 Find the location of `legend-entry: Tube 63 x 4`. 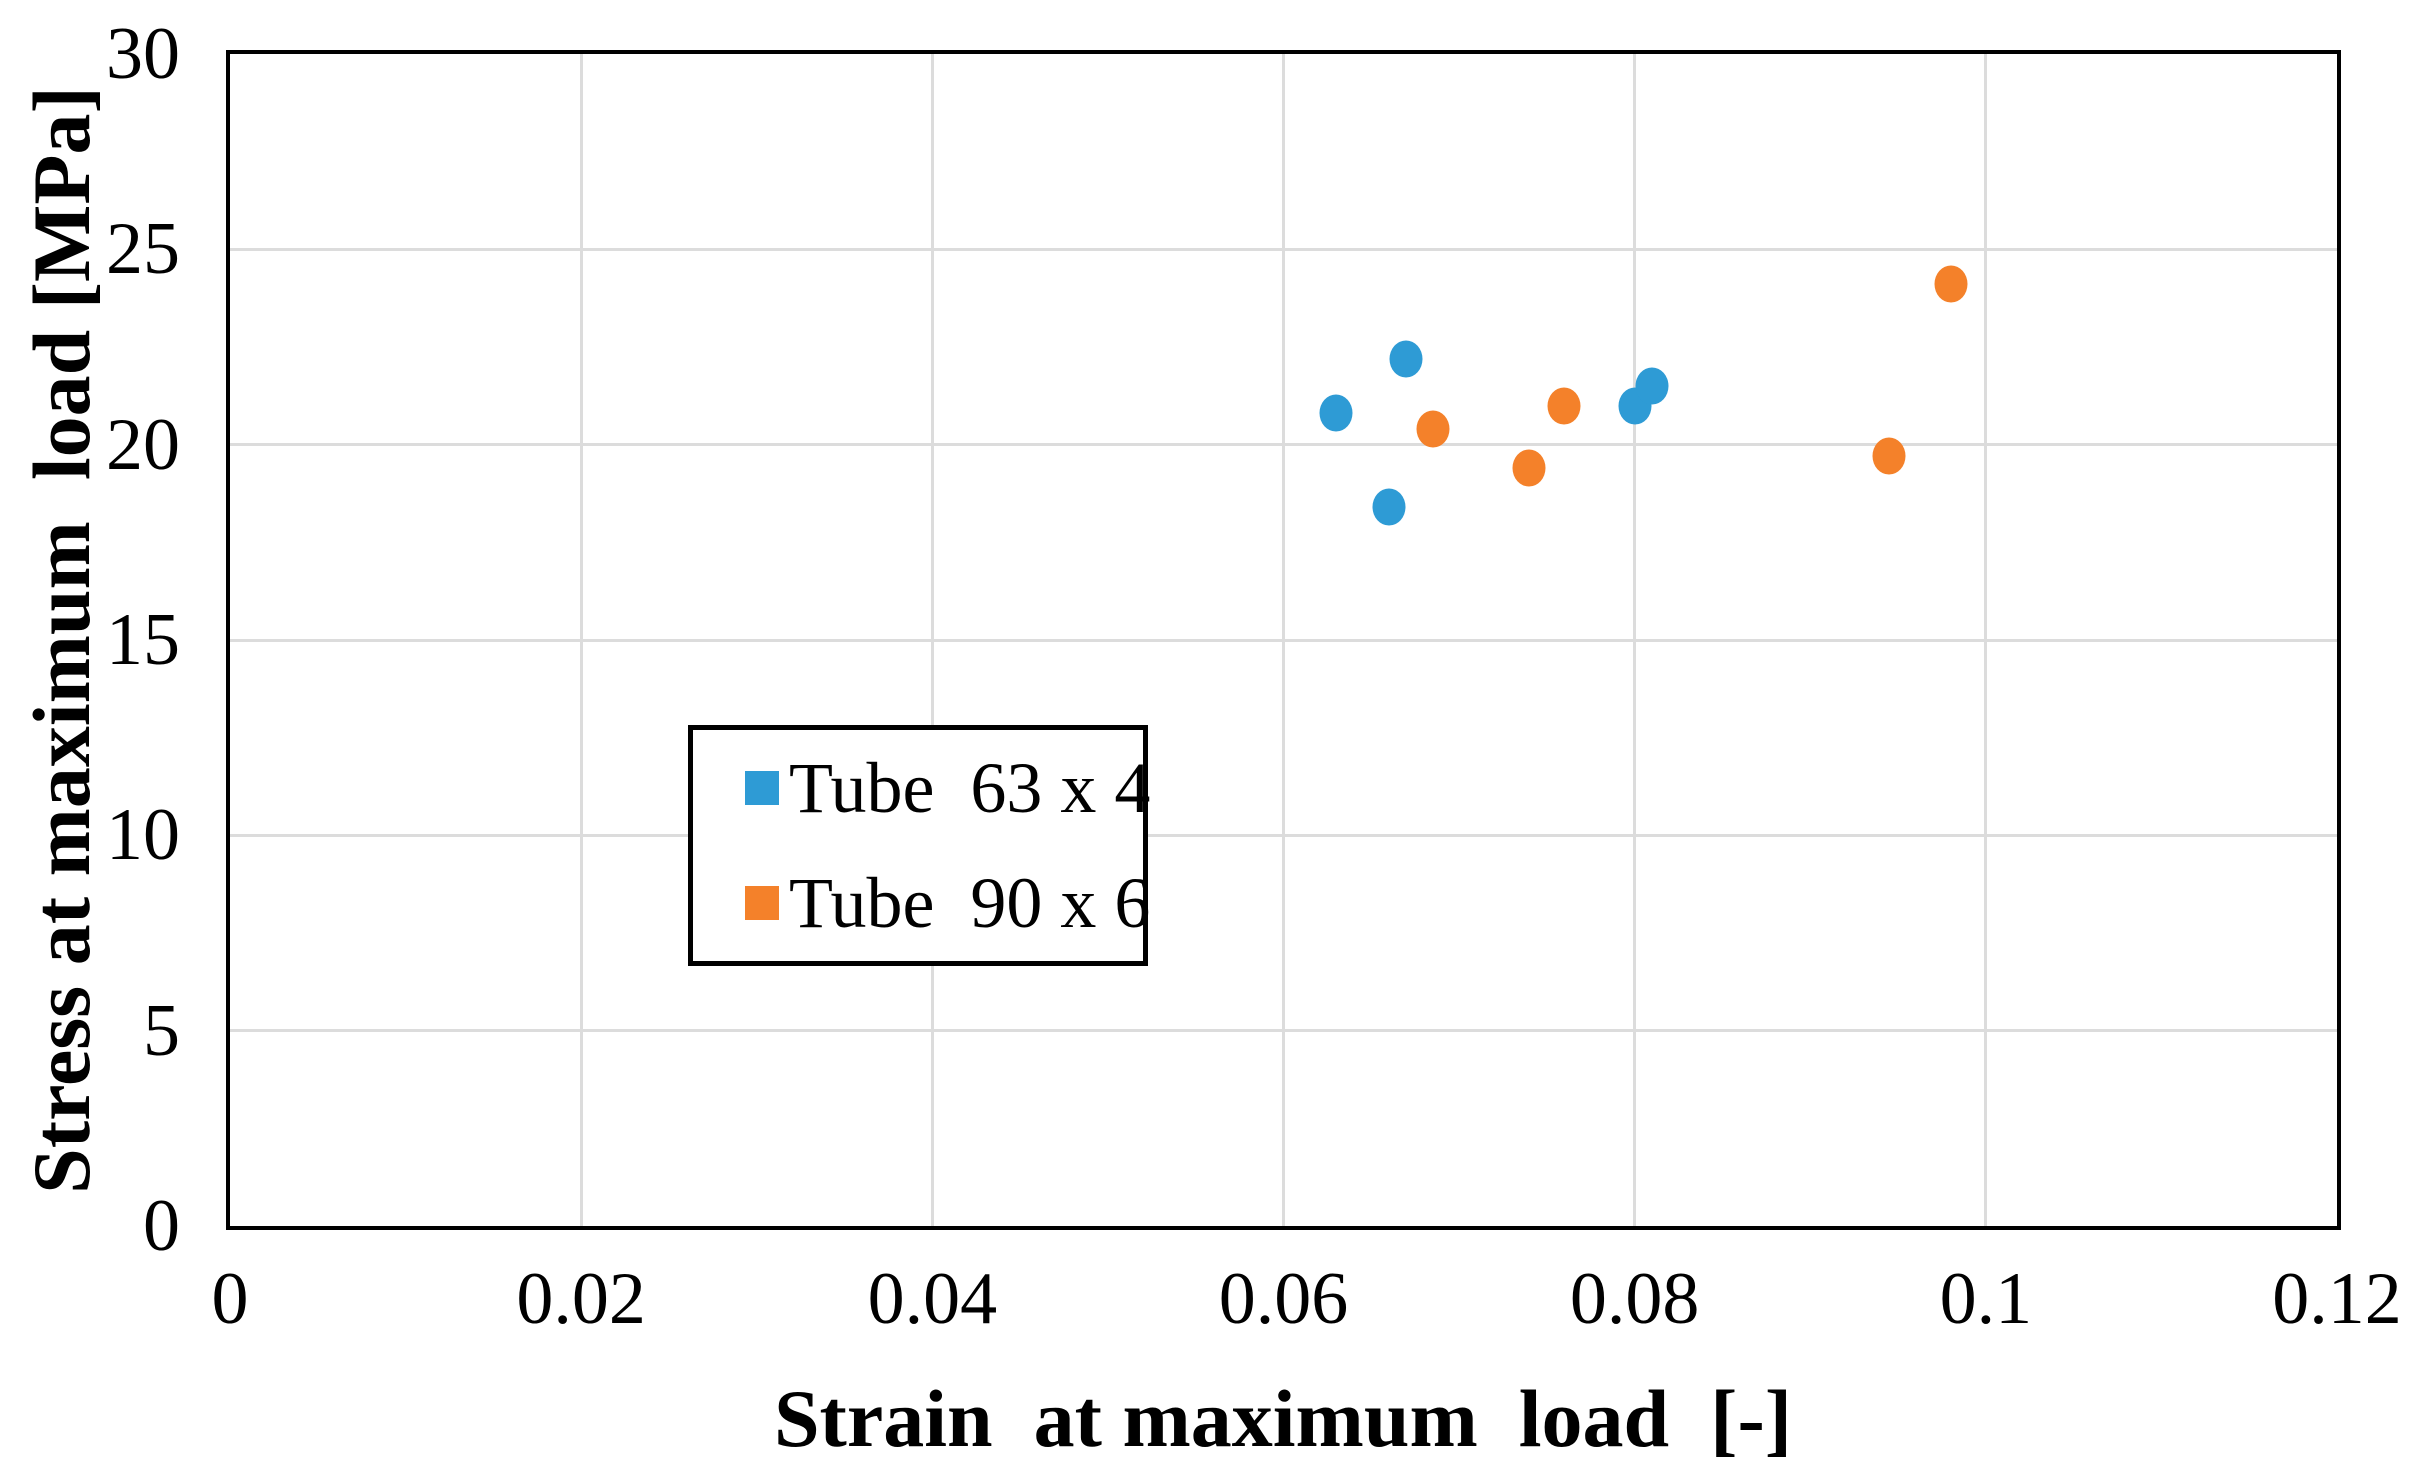

legend-entry: Tube 63 x 4 is located at coordinates (947, 788).